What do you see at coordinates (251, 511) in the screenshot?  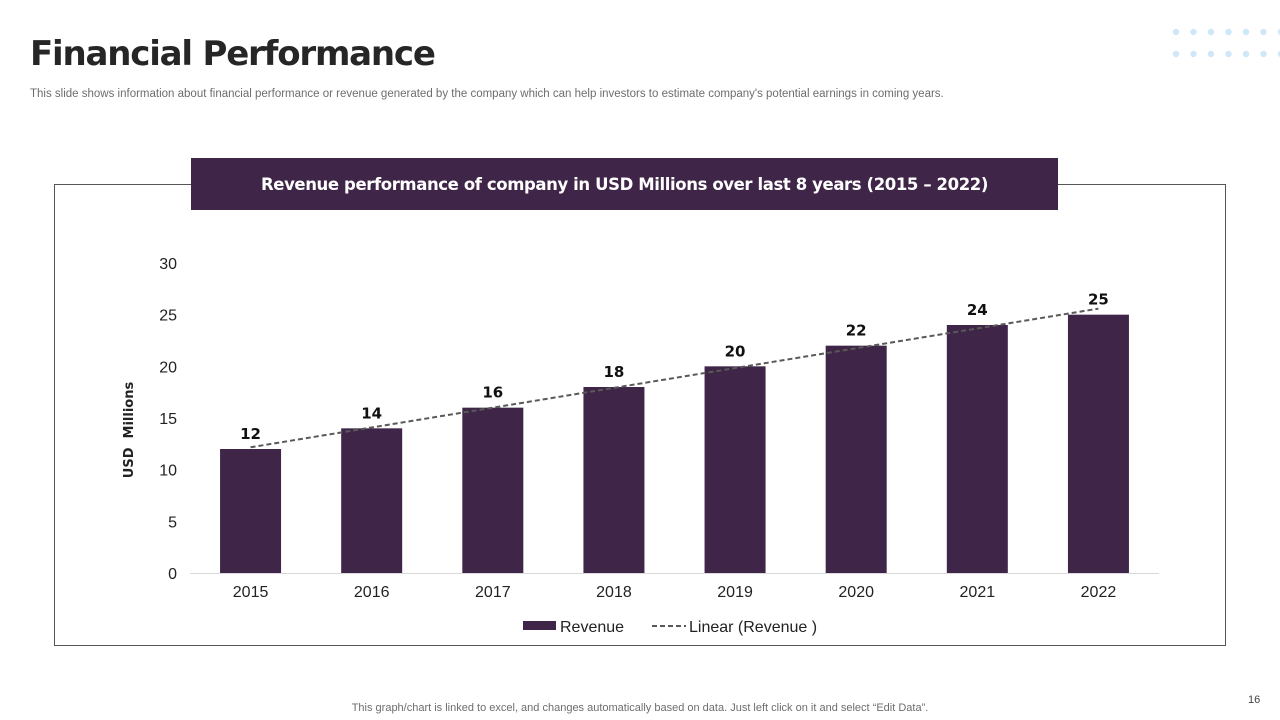 I see `bar-2015` at bounding box center [251, 511].